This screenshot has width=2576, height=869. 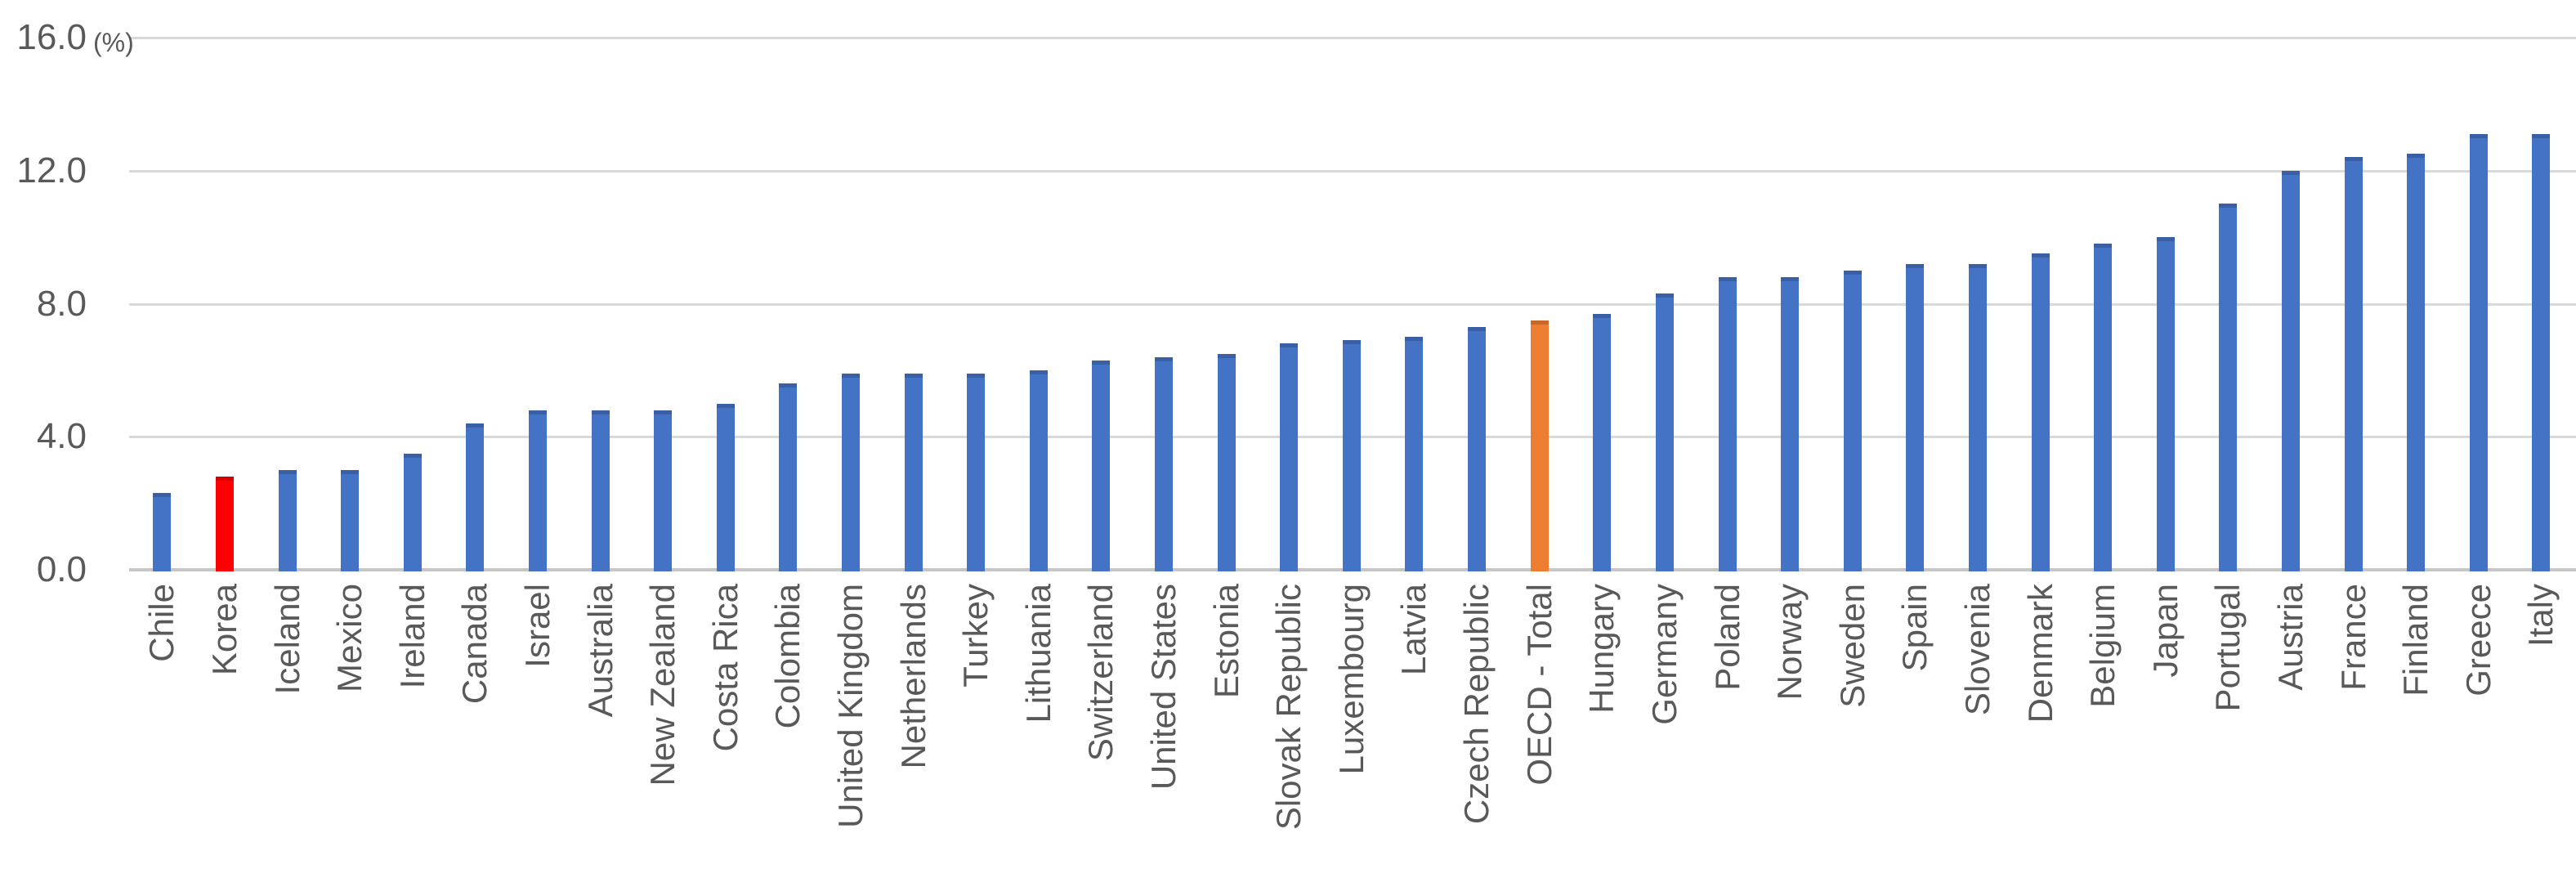 I want to click on x-label-slot: Ireland, so click(x=412, y=725).